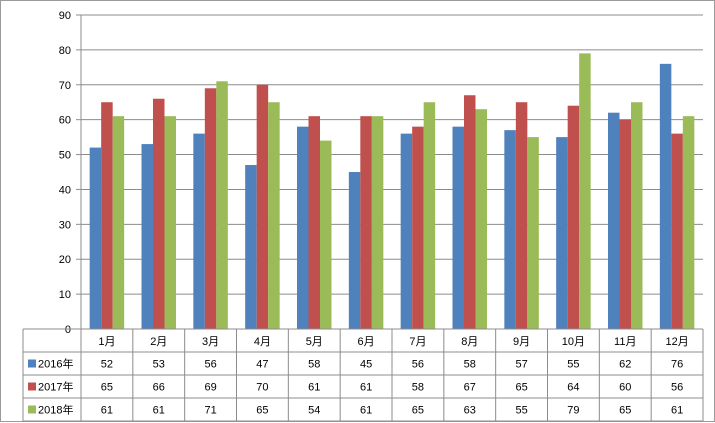 The height and width of the screenshot is (423, 715). What do you see at coordinates (65, 86) in the screenshot?
I see `y-tick-label: 70` at bounding box center [65, 86].